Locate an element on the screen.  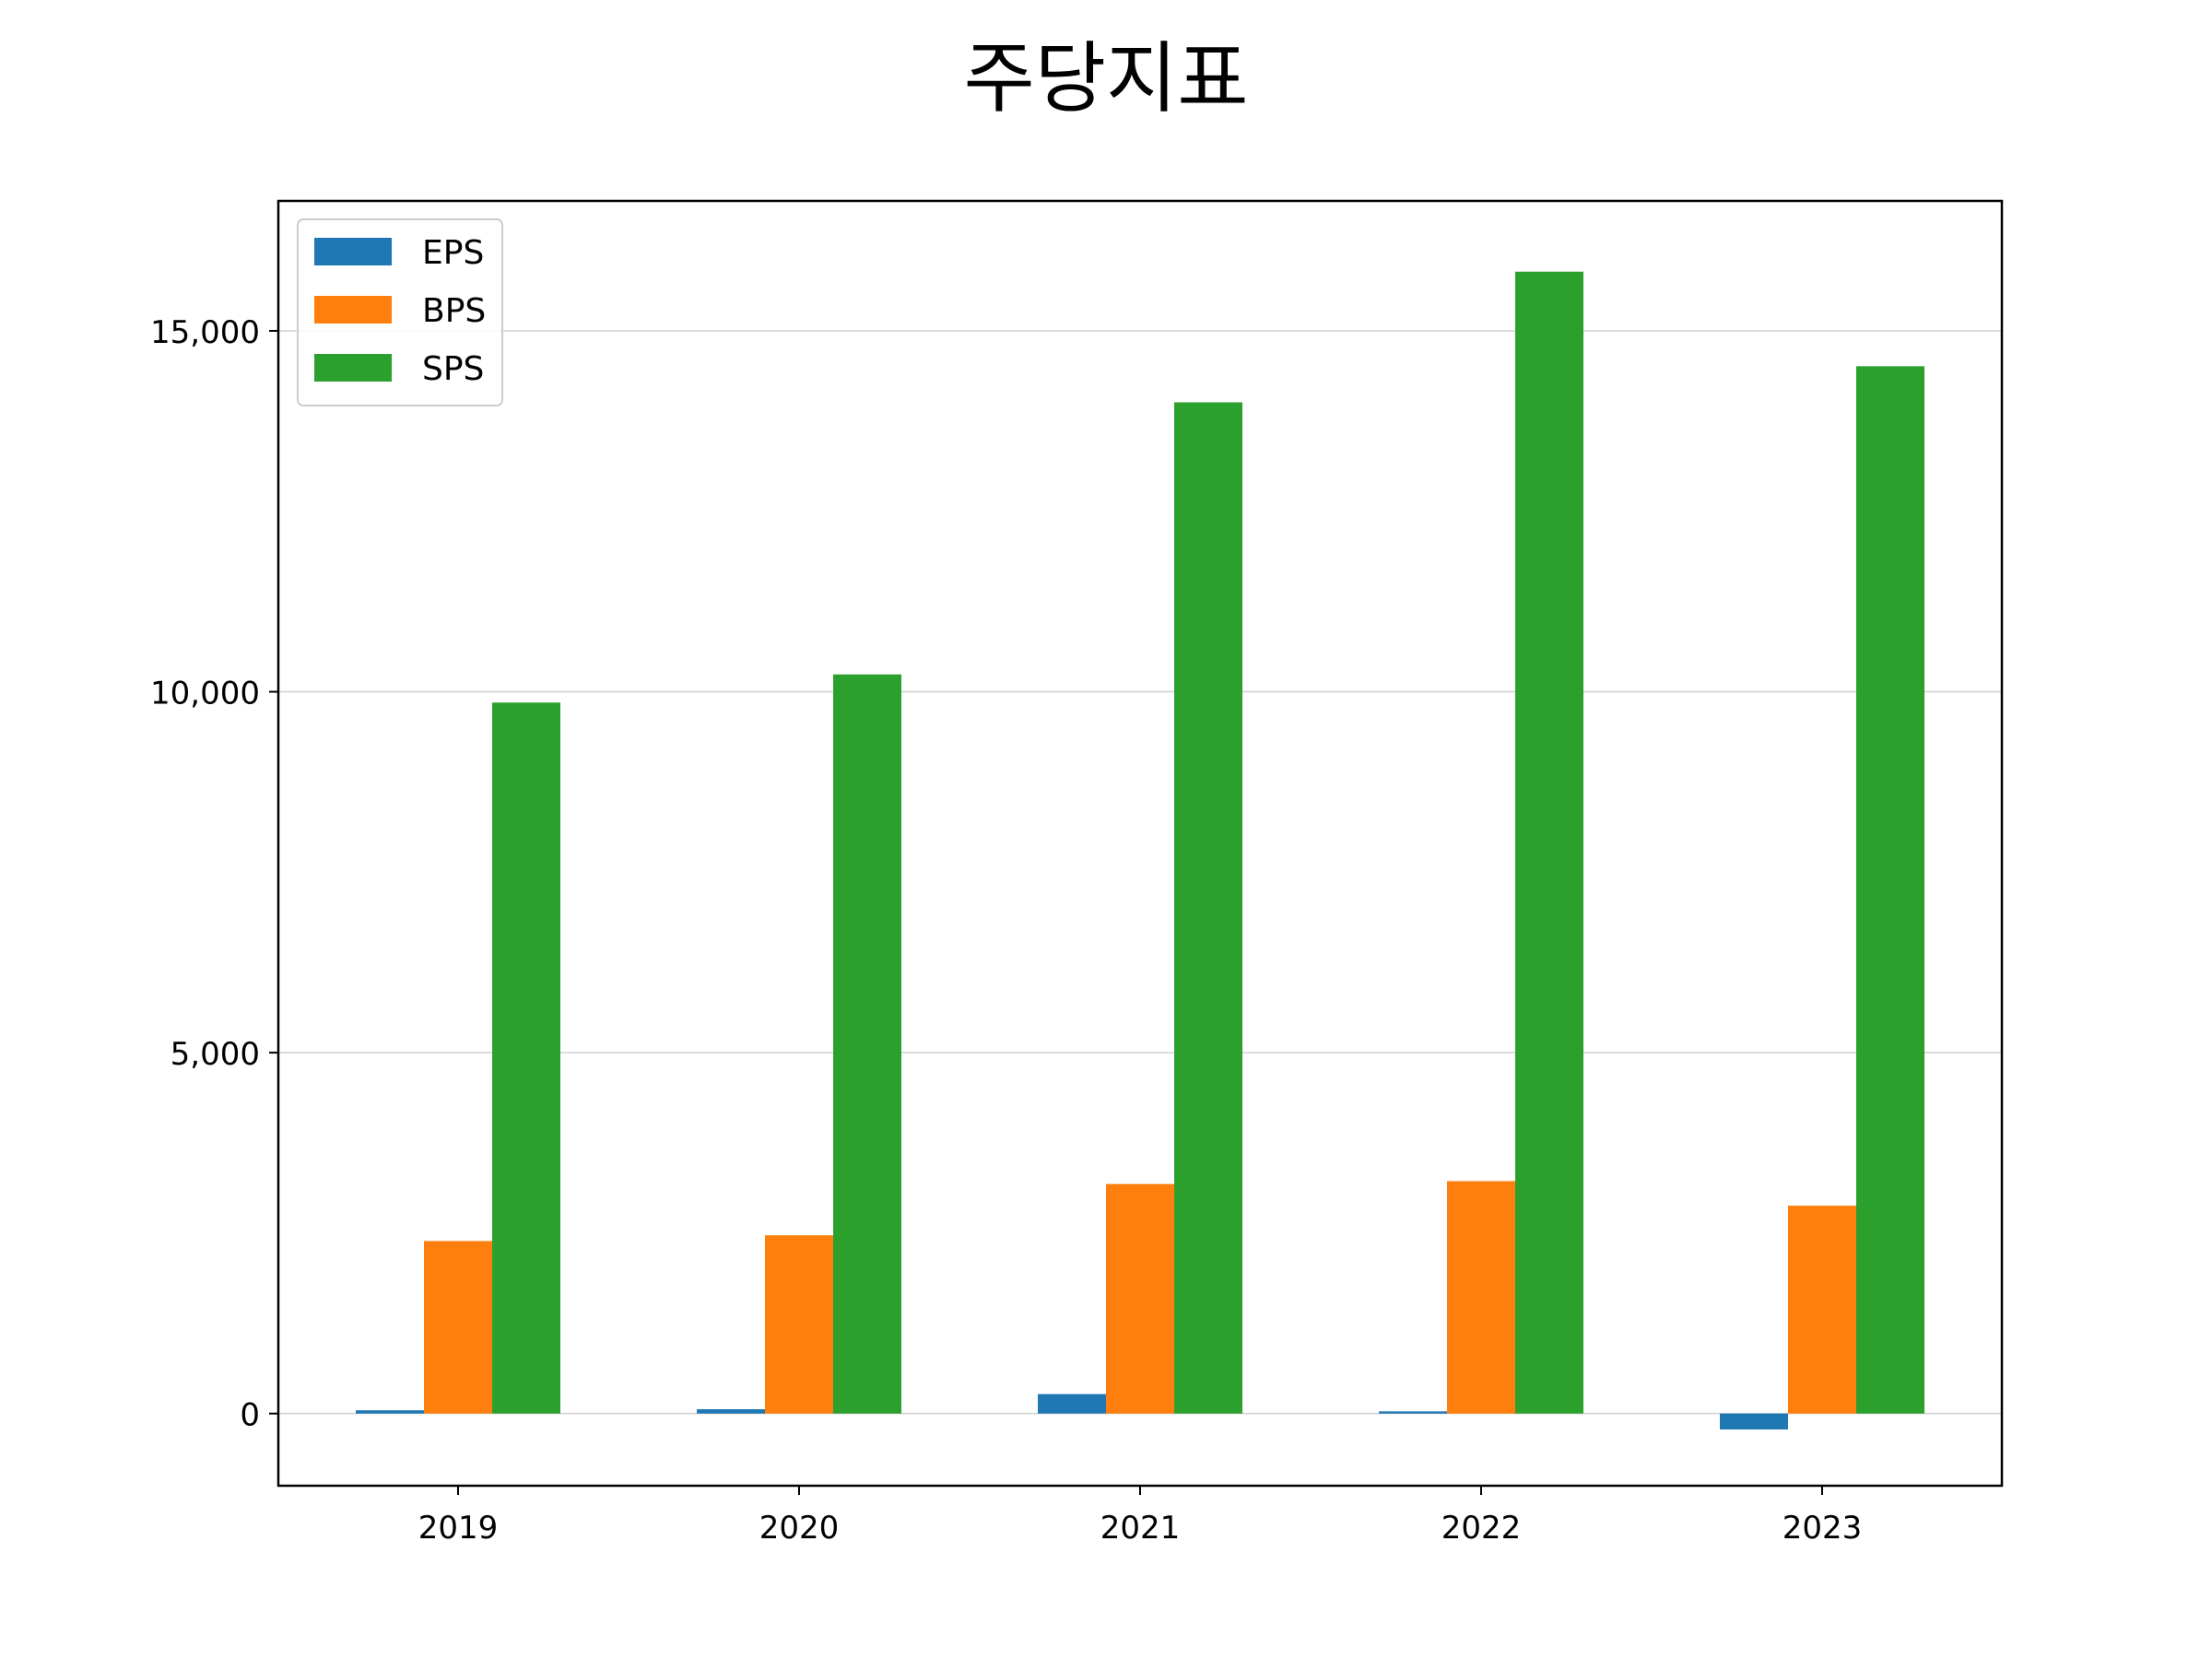
bar-sps-2020 is located at coordinates (867, 1044).